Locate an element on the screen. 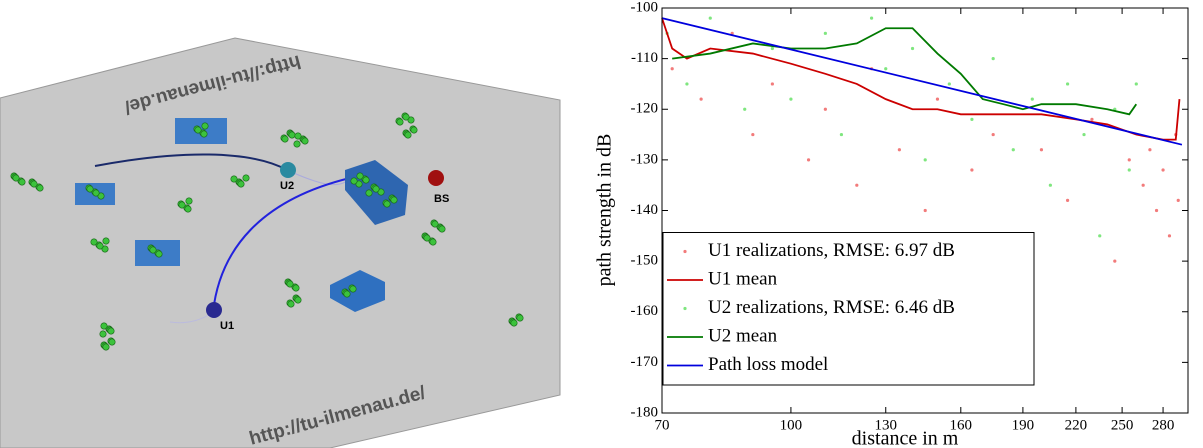 Image resolution: width=1203 pixels, height=448 pixels. y-tick-label: -130 is located at coordinates (645, 159).